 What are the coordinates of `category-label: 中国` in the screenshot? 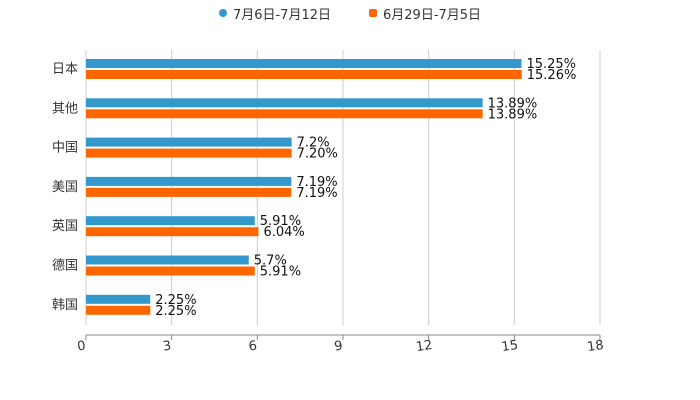 It's located at (65, 148).